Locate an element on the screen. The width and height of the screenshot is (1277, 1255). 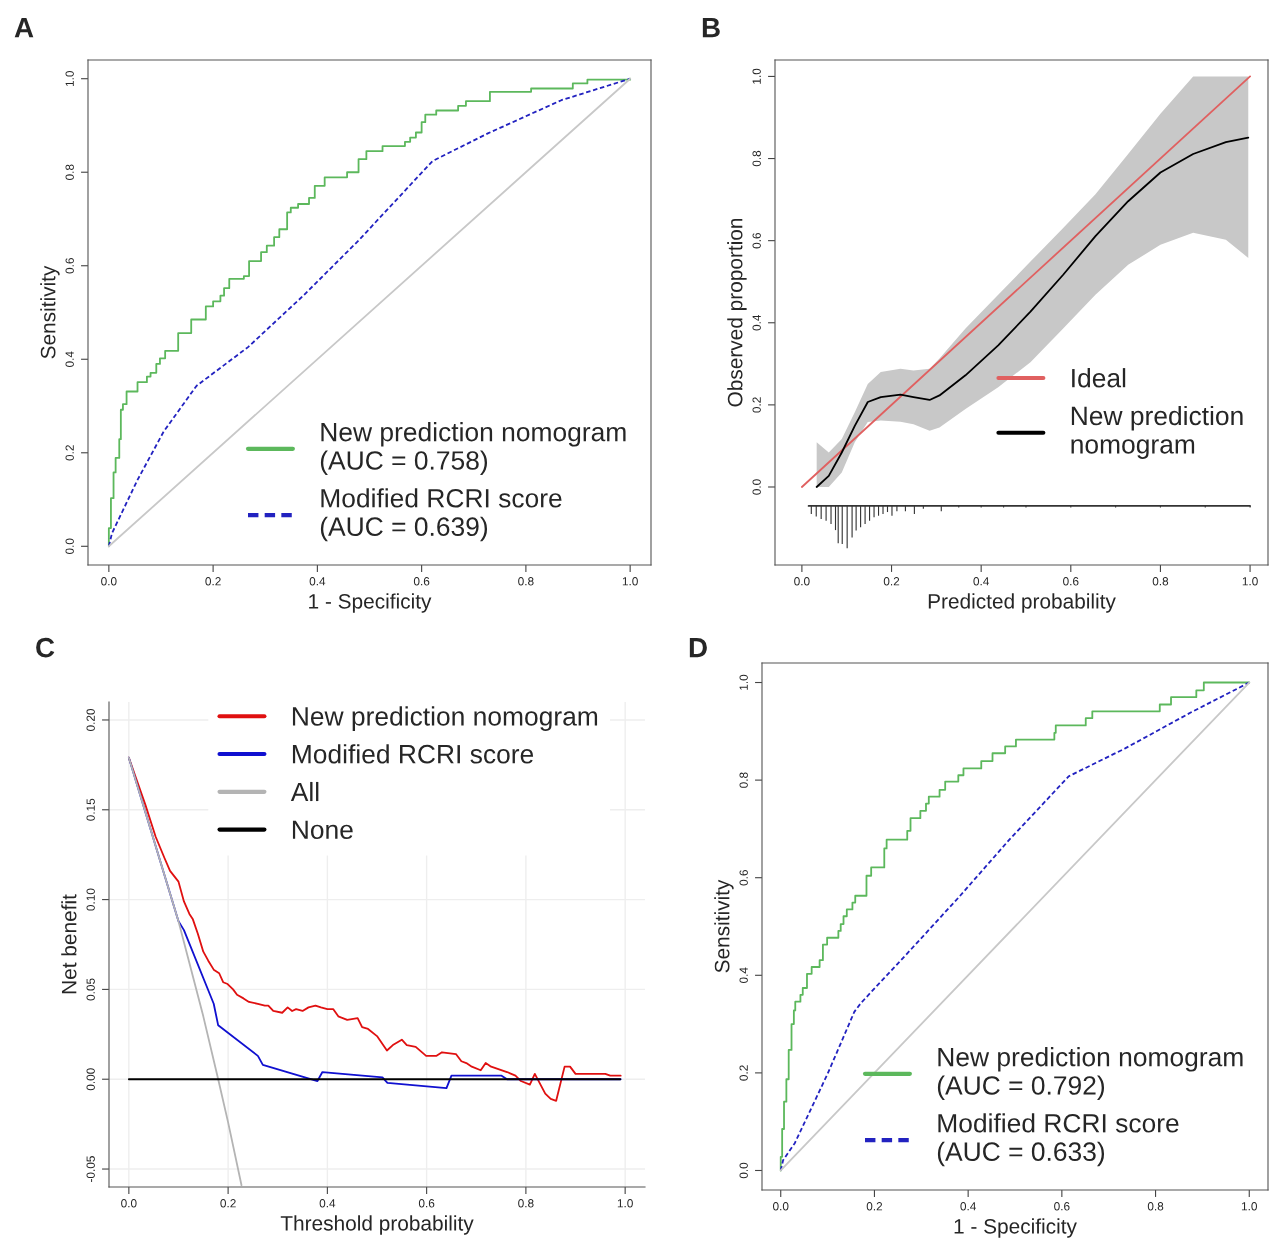
y-tick-label: 0.20 is located at coordinates (90, 719).